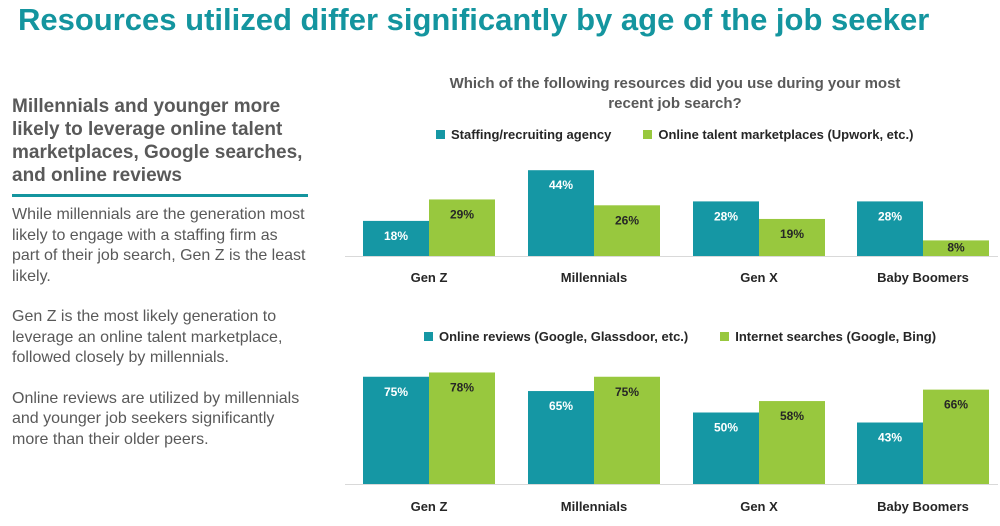  Describe the element at coordinates (956, 405) in the screenshot. I see `chart-2-value-label: 66%` at that location.